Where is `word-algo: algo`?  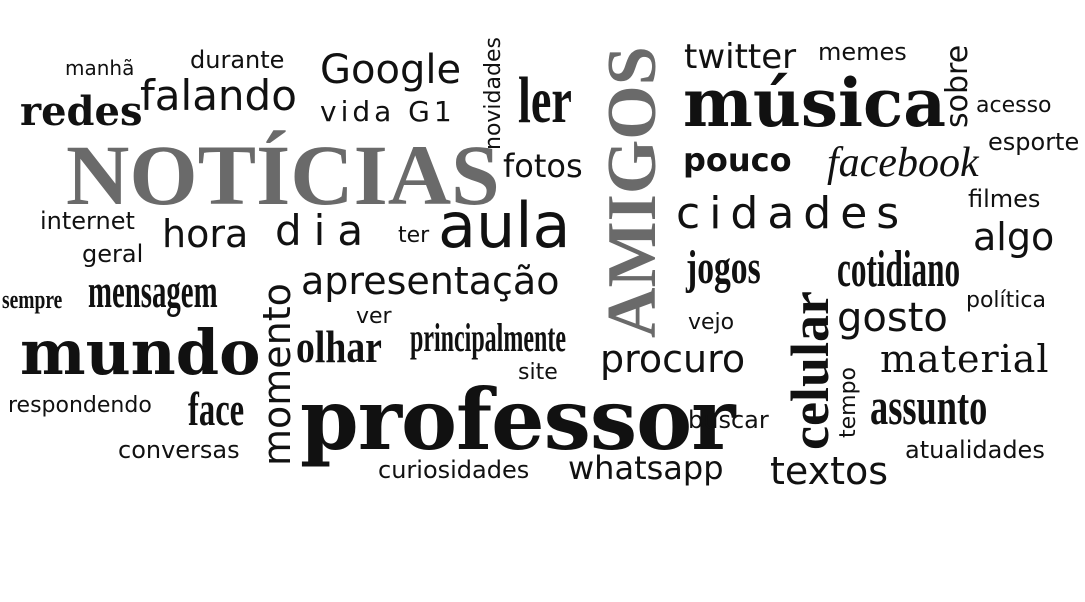 word-algo: algo is located at coordinates (1014, 237).